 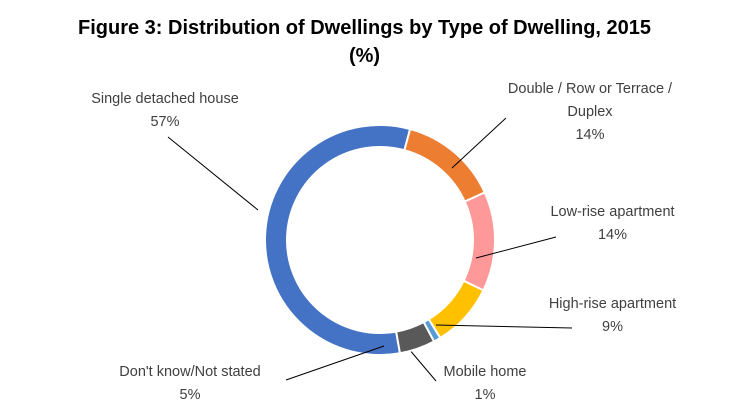 What do you see at coordinates (612, 224) in the screenshot?
I see `data-label: Low-rise apartment 14%` at bounding box center [612, 224].